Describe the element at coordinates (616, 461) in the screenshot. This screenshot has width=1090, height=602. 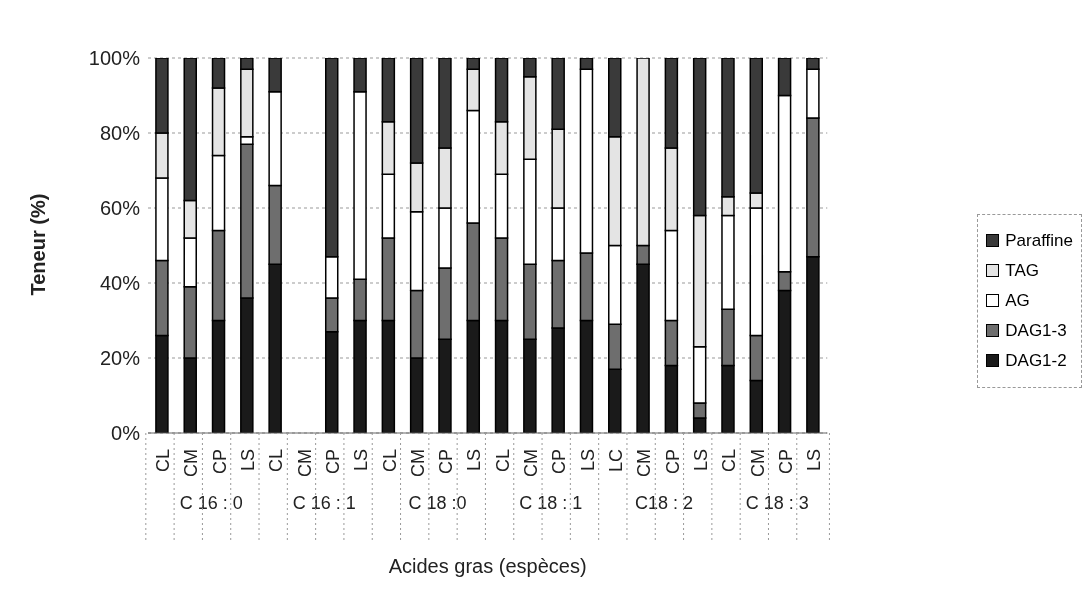
I see `x-tick-label: LC` at that location.